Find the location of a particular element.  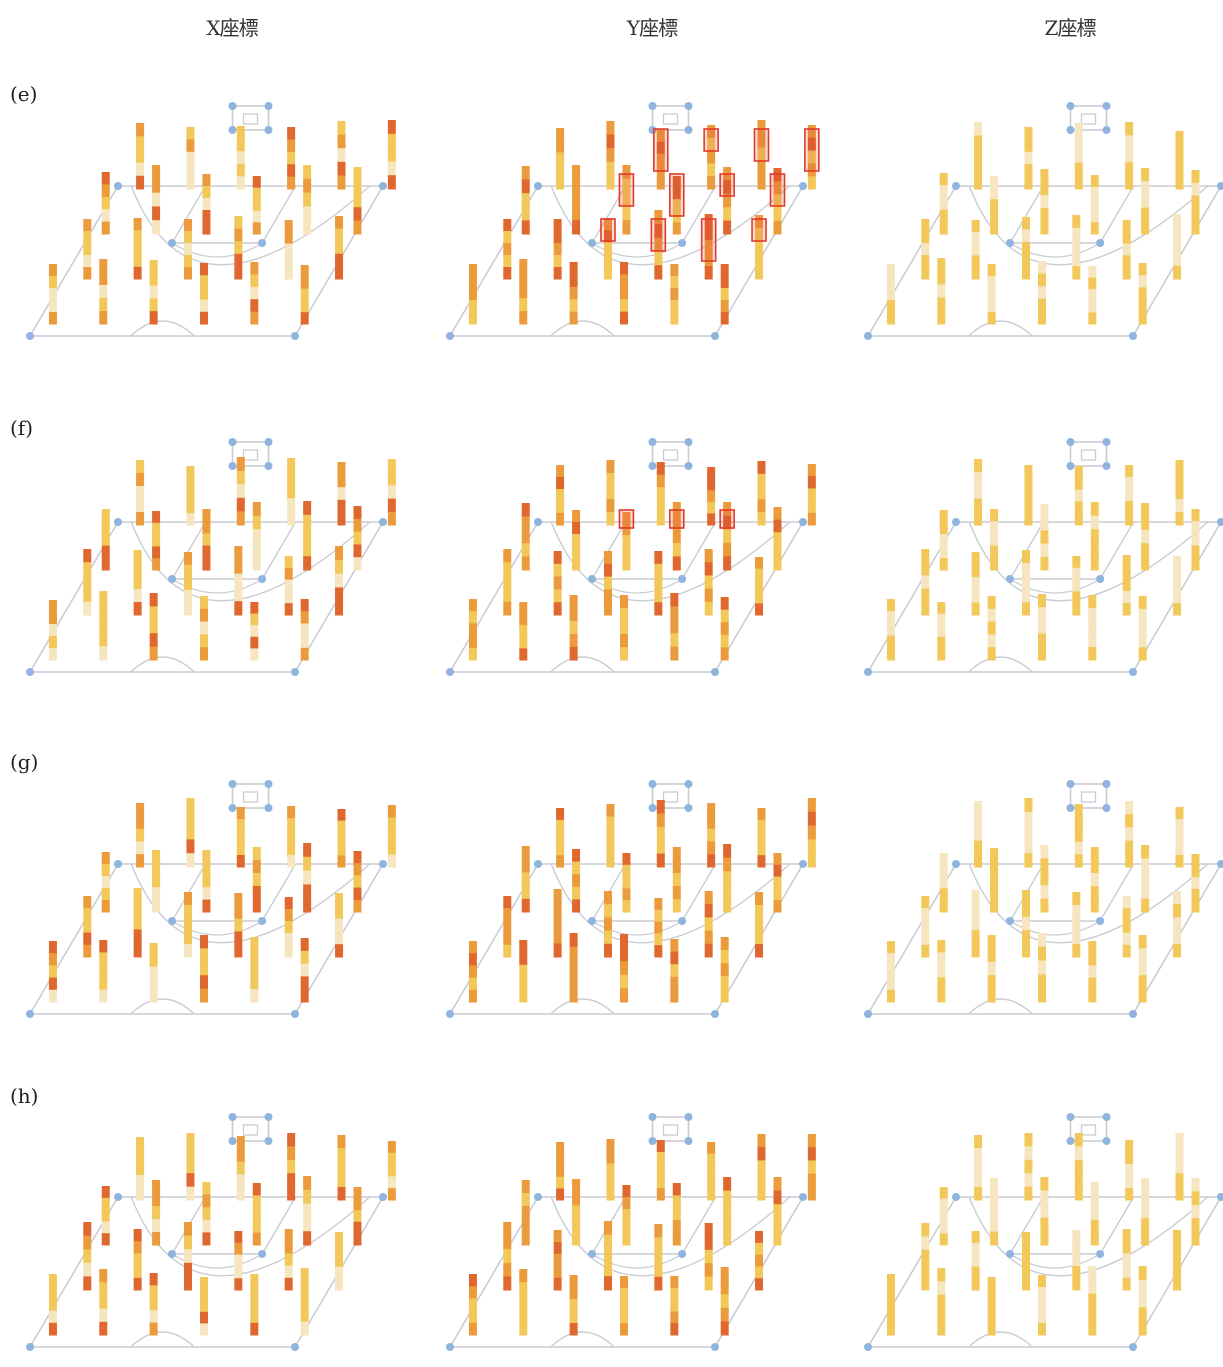

center-arc is located at coordinates (1000, 1006).